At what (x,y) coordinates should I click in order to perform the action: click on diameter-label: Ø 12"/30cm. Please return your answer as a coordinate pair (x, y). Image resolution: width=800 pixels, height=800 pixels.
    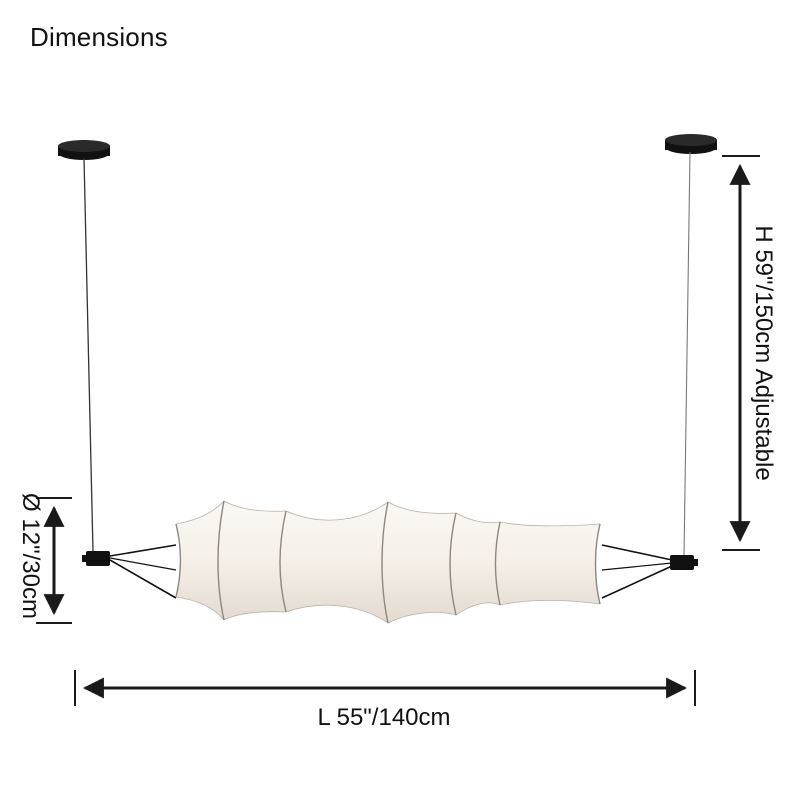
    Looking at the image, I should click on (30, 556).